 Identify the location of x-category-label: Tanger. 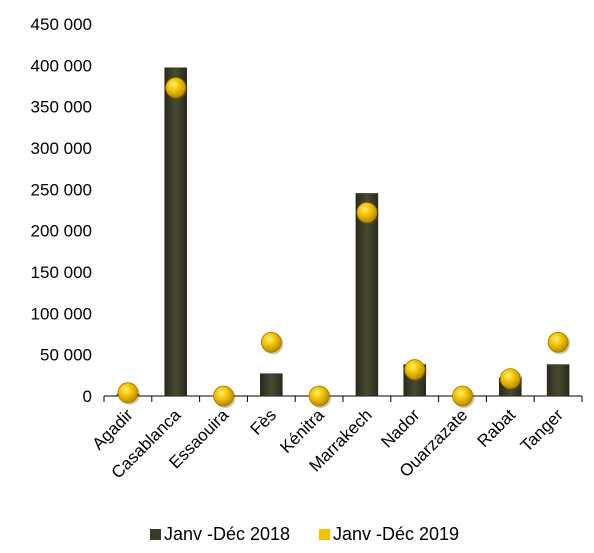
(542, 430).